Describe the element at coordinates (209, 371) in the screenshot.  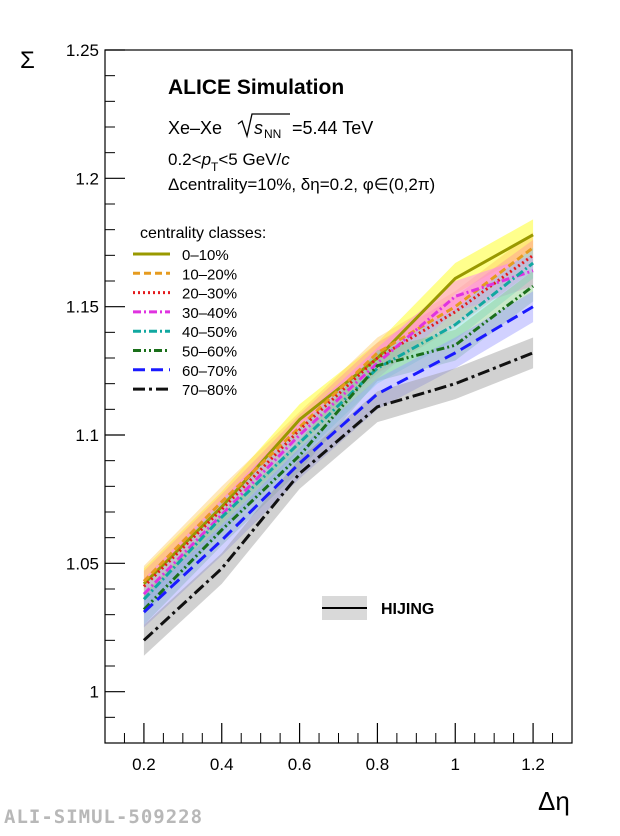
I see `legend-label: 60–70%` at that location.